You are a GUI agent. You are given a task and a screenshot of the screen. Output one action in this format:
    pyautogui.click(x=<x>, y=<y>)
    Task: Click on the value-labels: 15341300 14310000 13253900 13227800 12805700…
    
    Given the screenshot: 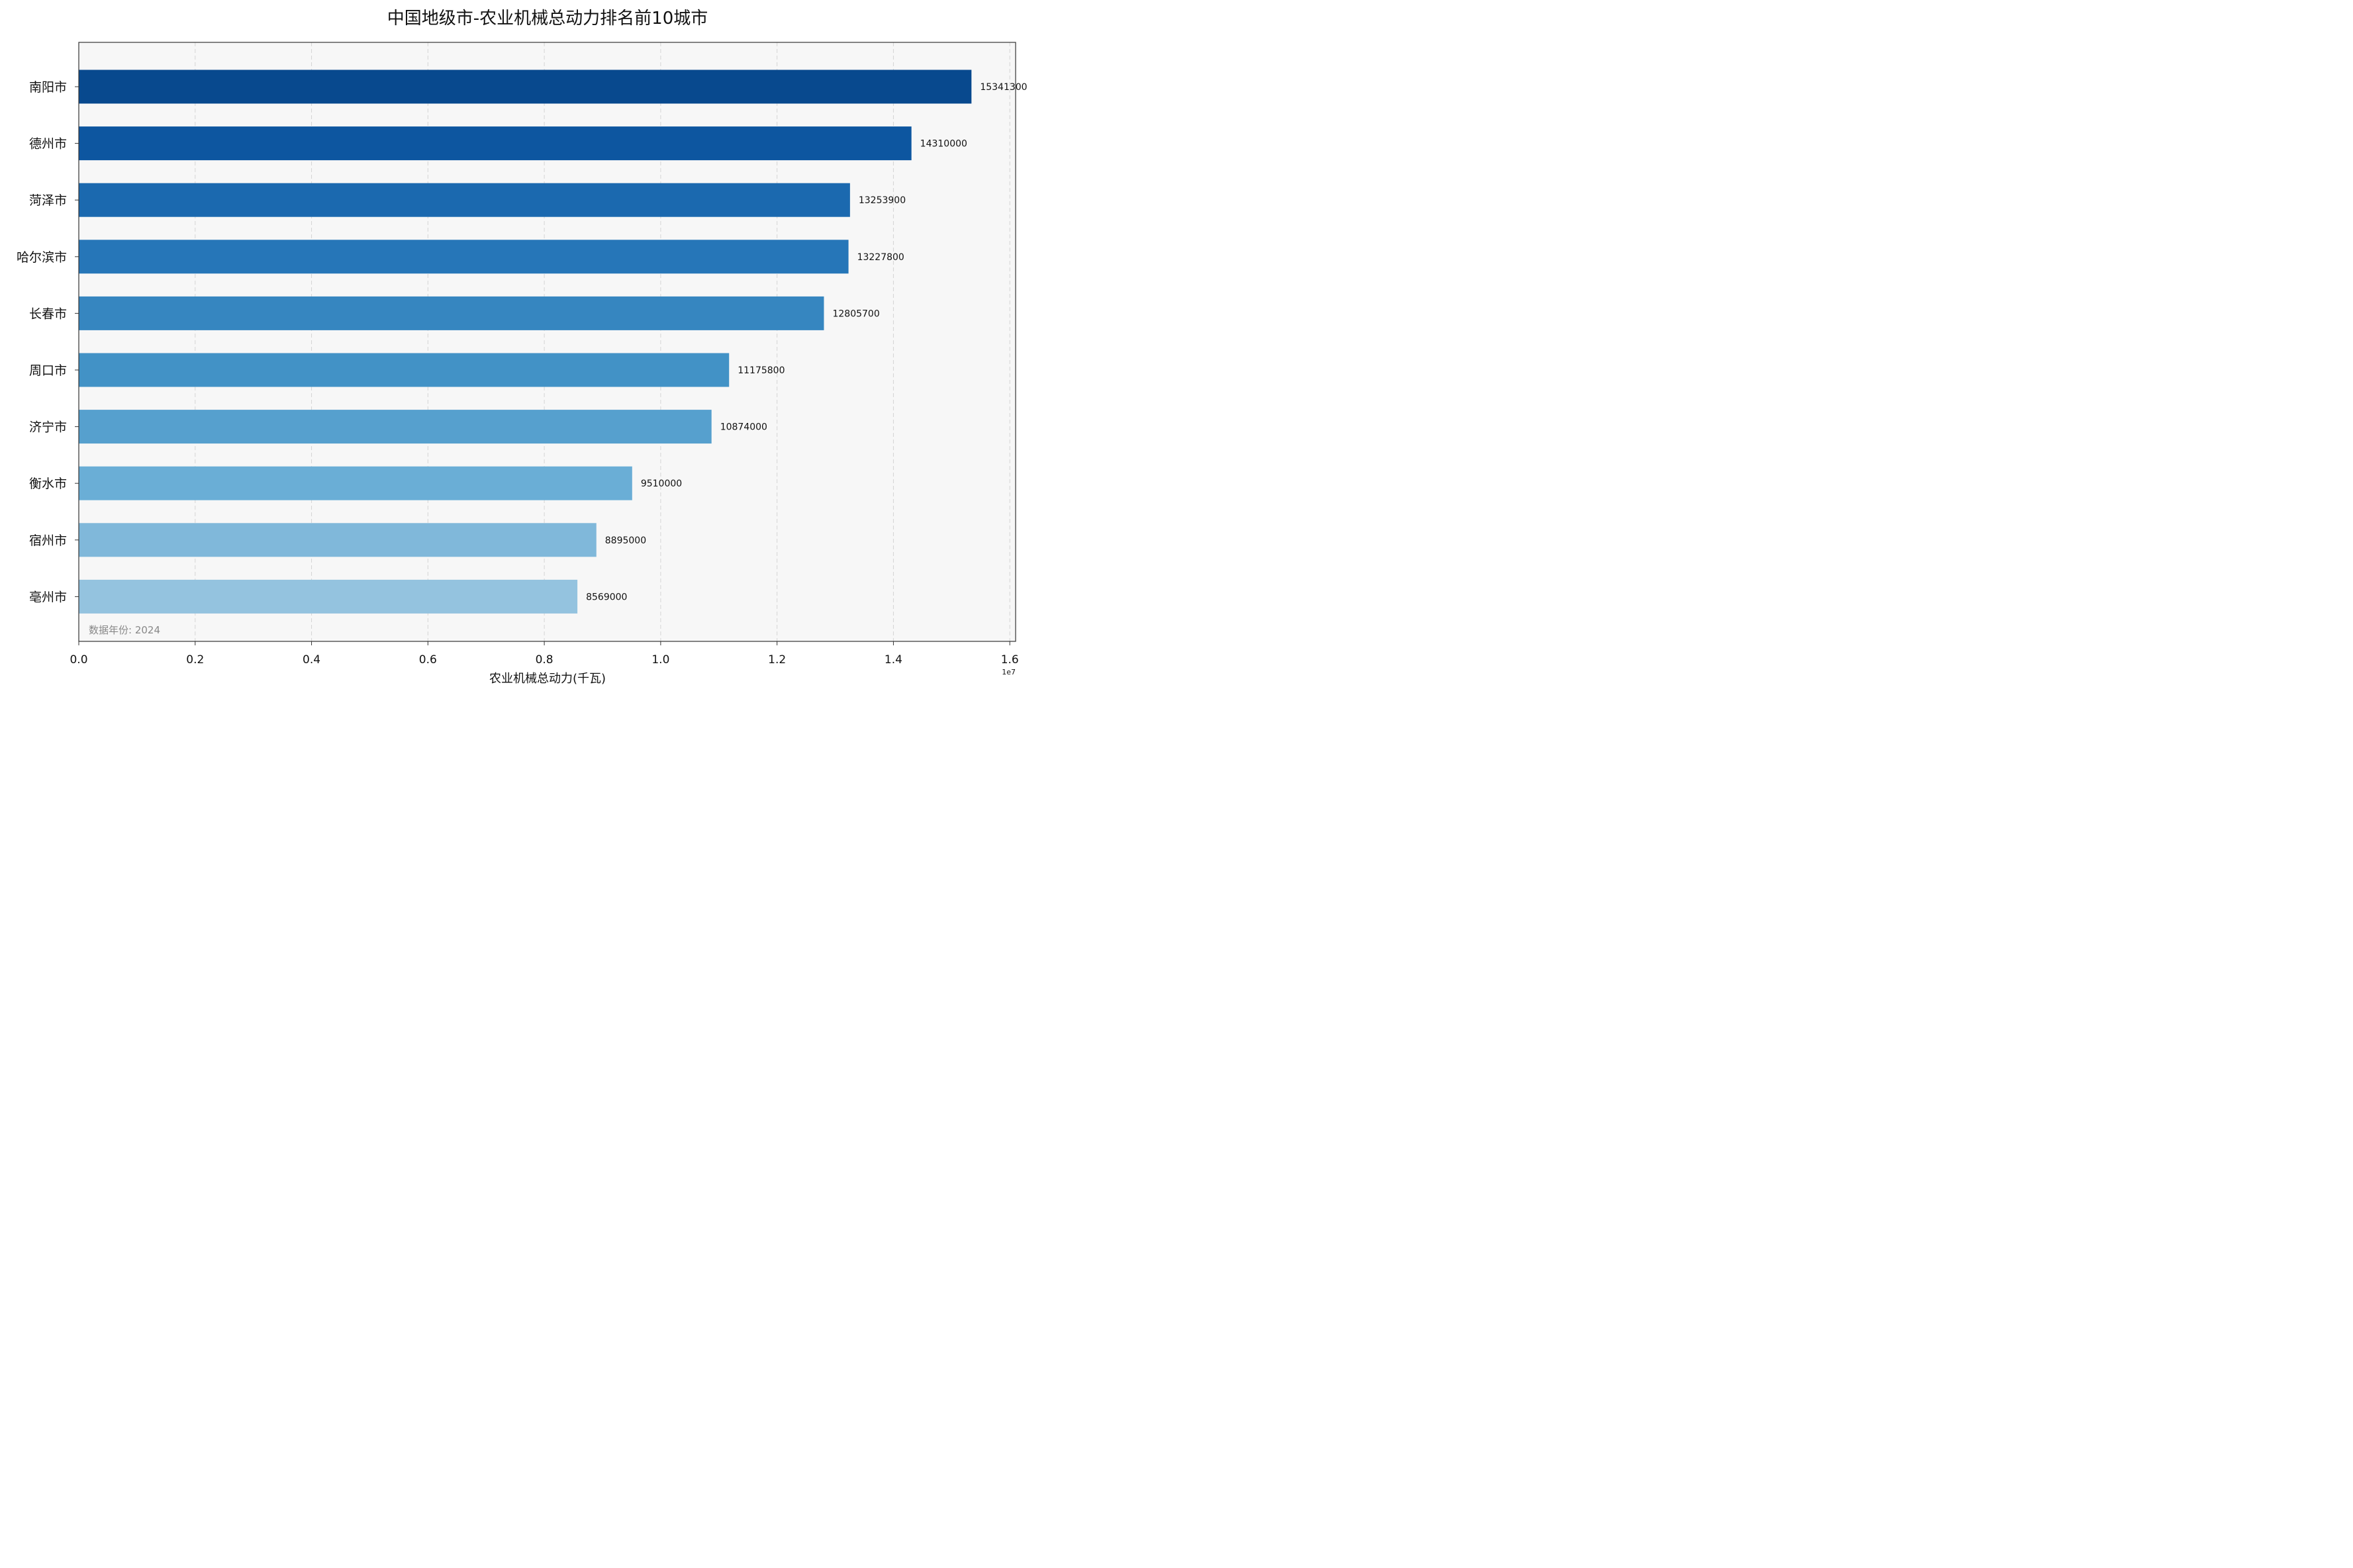 What is the action you would take?
    pyautogui.click(x=807, y=342)
    